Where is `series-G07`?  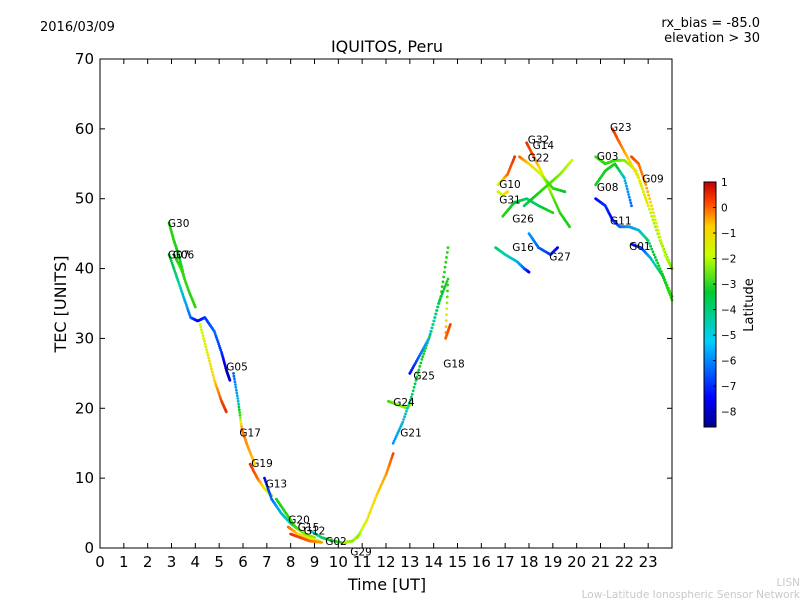 series-G07 is located at coordinates (199, 317).